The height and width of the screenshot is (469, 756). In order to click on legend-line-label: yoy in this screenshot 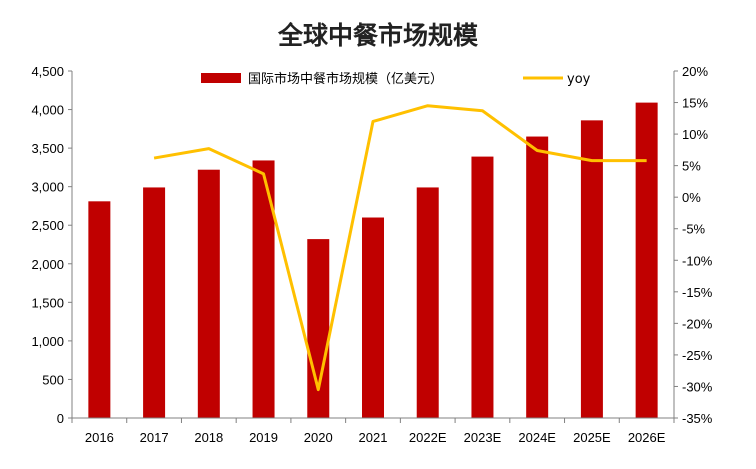, I will do `click(579, 79)`.